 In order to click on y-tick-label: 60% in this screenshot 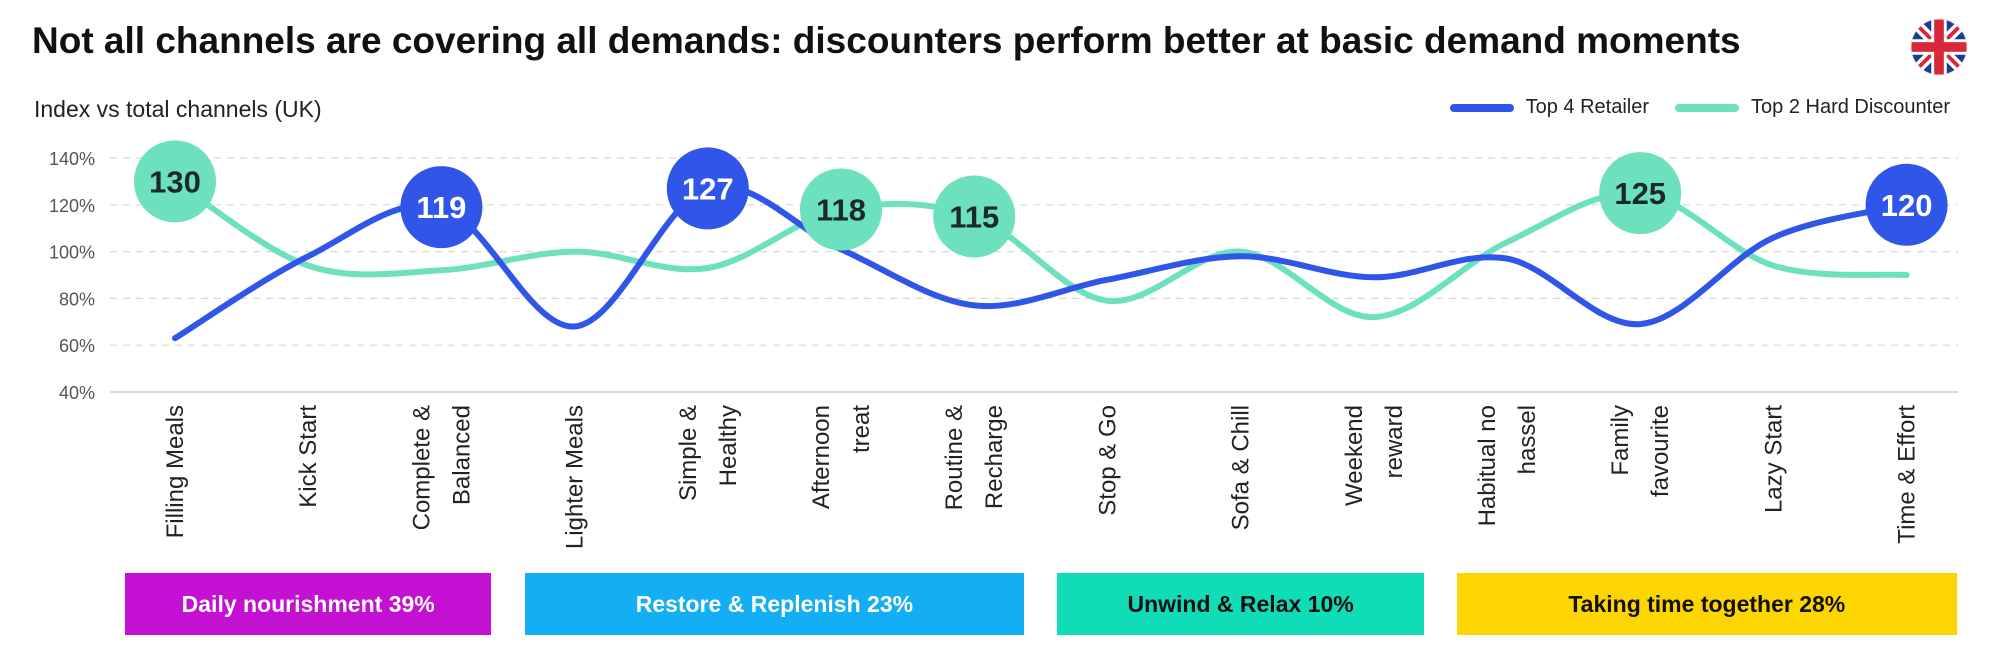, I will do `click(77, 346)`.